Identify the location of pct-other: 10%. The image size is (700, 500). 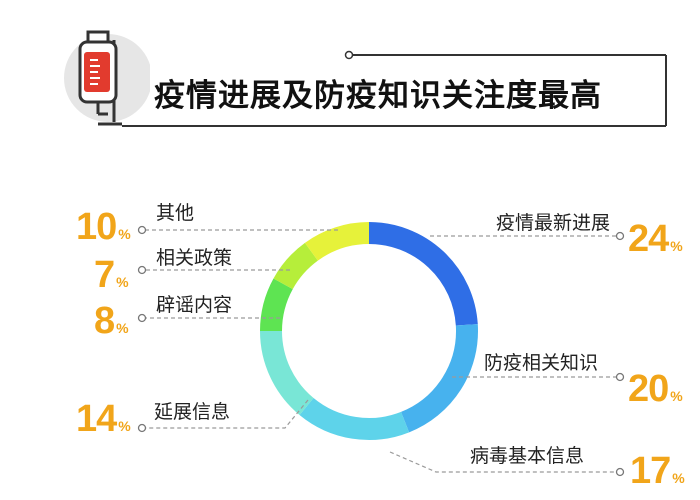
(103, 227).